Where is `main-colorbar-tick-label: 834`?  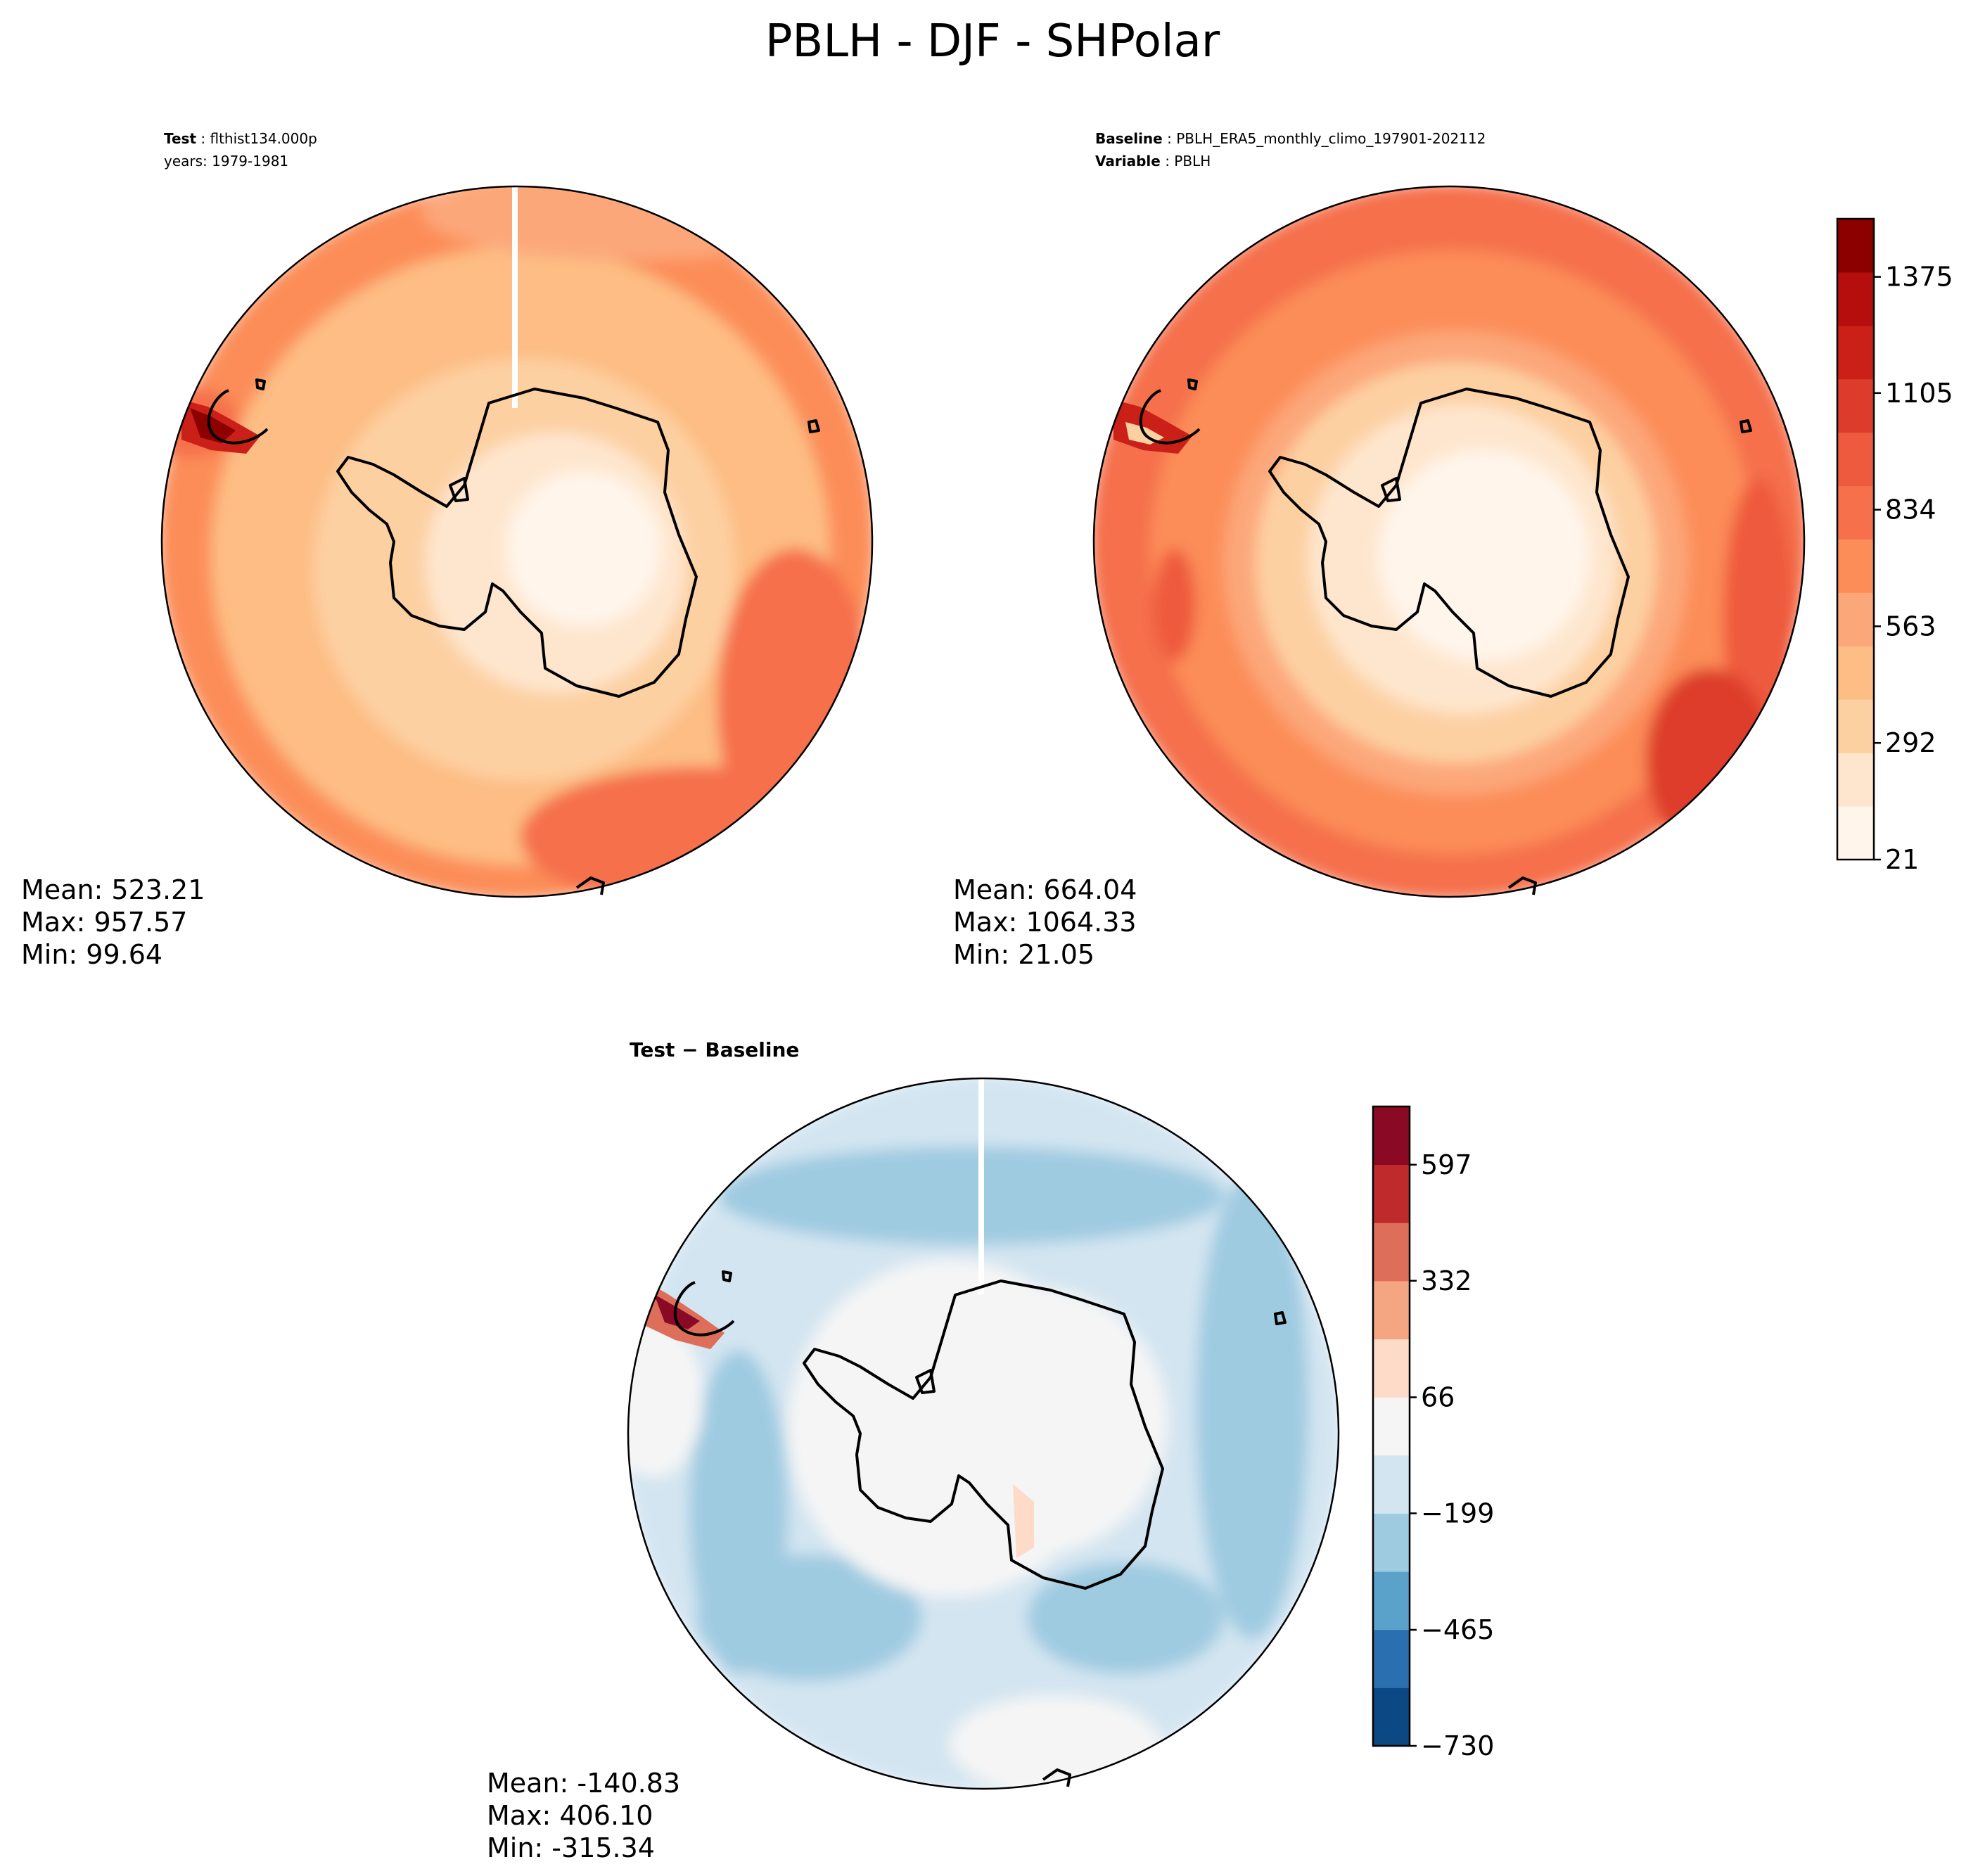
main-colorbar-tick-label: 834 is located at coordinates (1911, 509).